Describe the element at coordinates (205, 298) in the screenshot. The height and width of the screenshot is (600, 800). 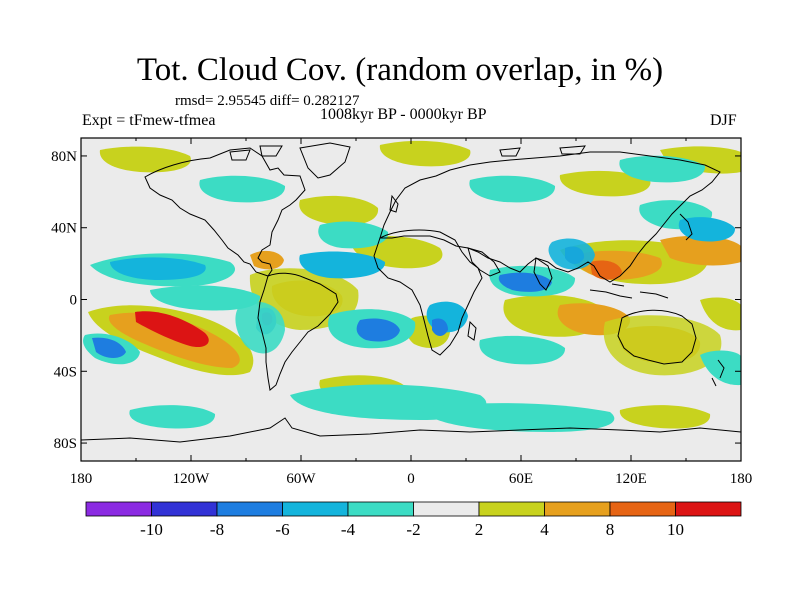
I see `patch-equatorial-pacific-cyan` at that location.